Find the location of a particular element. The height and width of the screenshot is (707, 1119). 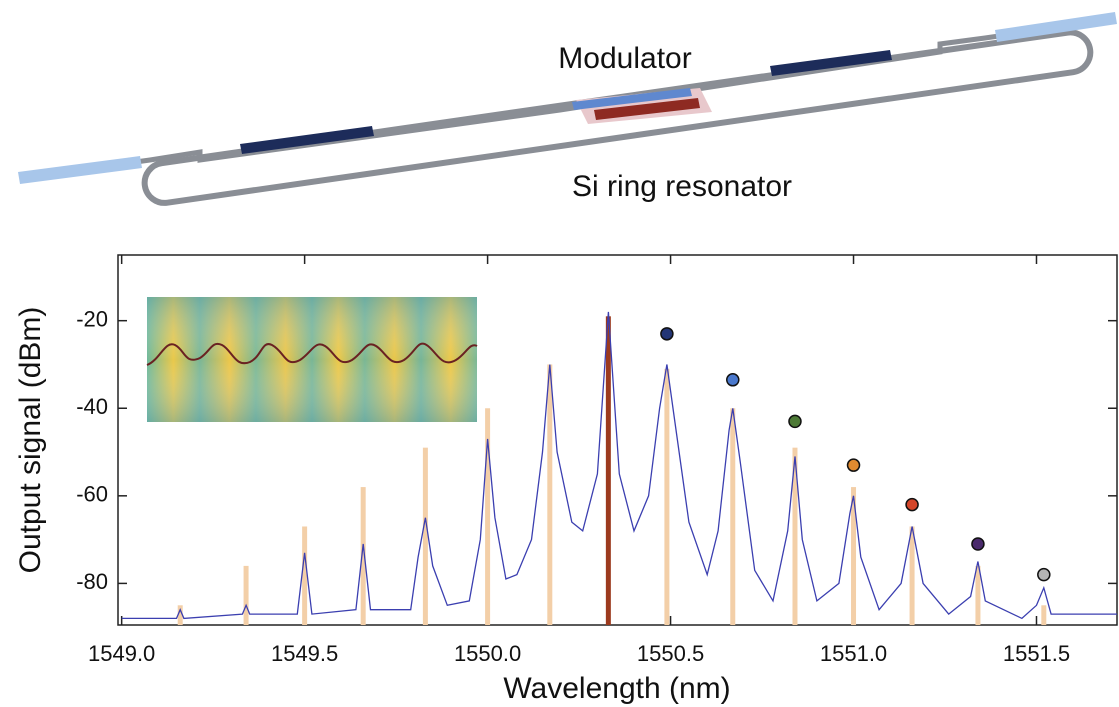

y-tick-label: -60 is located at coordinates (92, 494).